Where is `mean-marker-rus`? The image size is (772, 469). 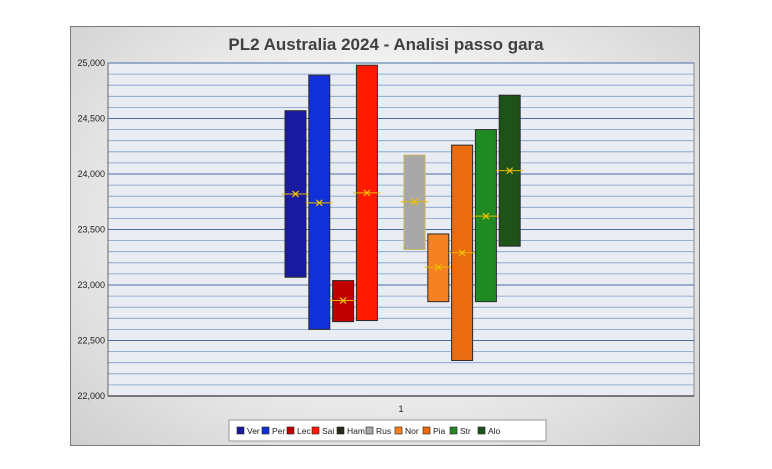
mean-marker-rus is located at coordinates (414, 202).